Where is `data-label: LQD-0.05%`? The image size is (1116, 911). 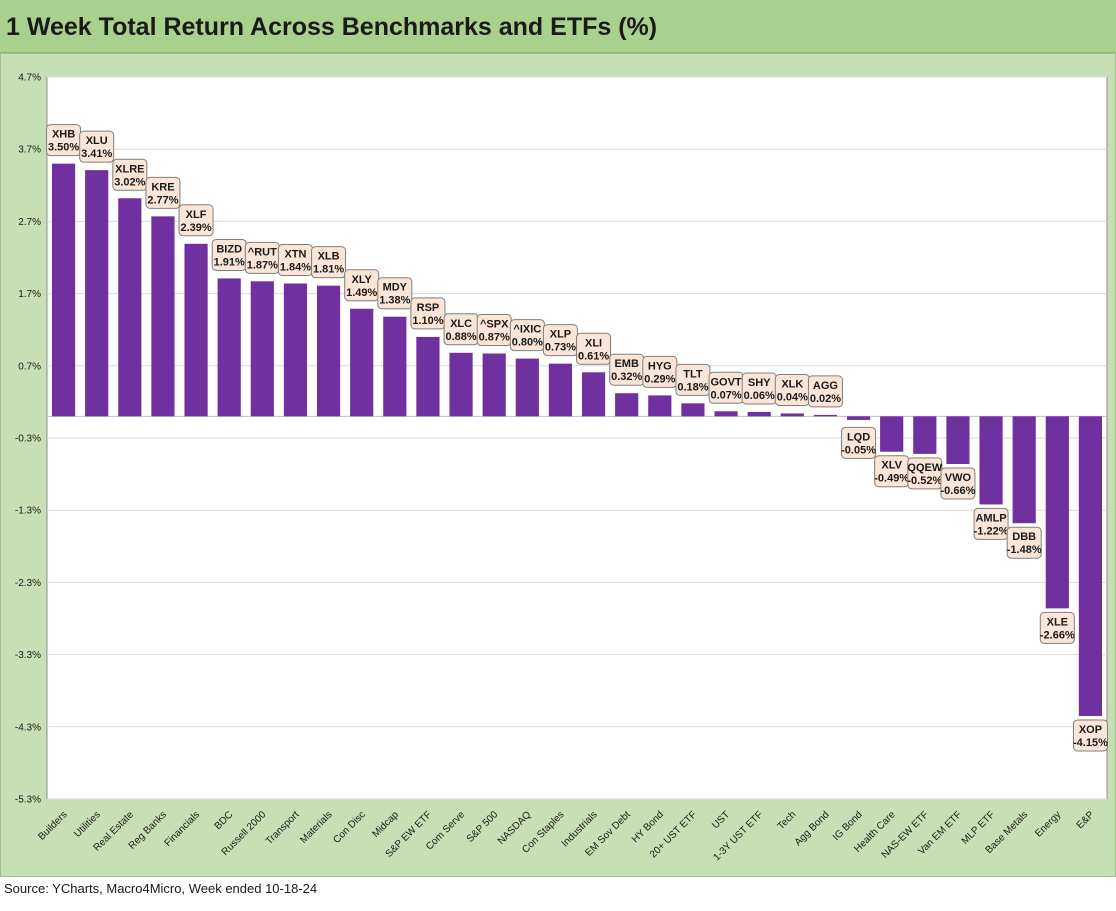
data-label: LQD-0.05% is located at coordinates (858, 442).